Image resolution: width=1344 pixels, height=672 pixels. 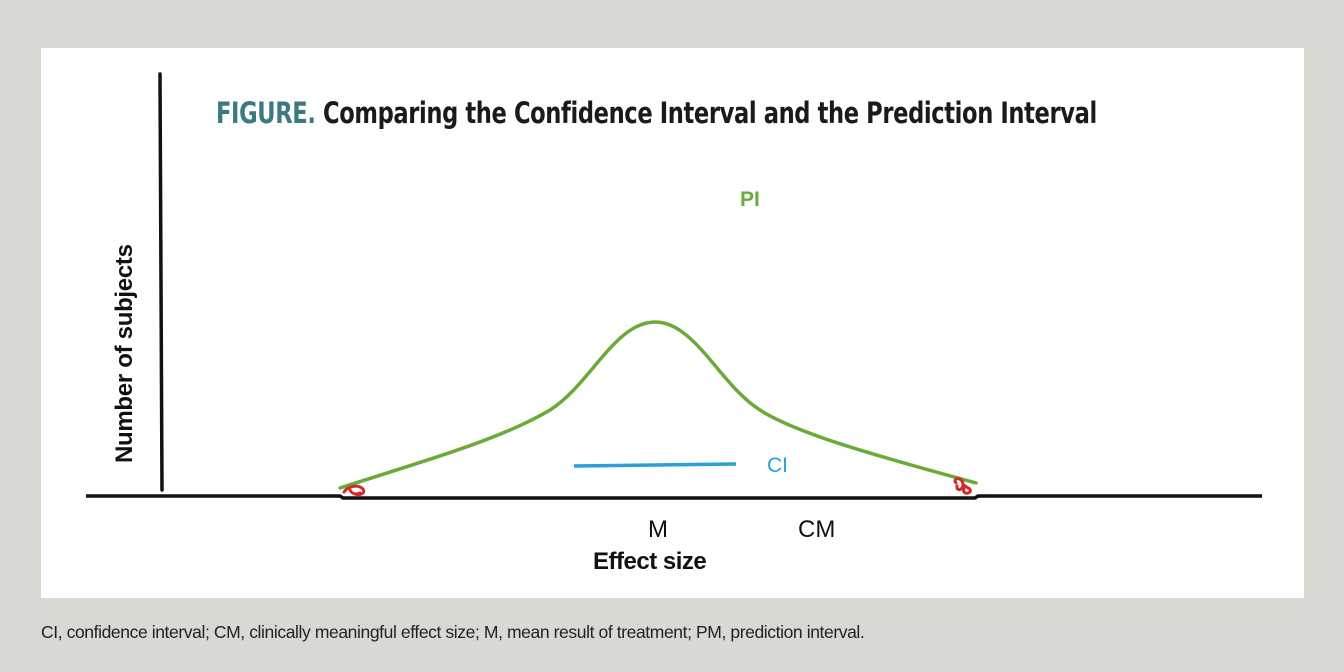 I want to click on right-tail-mark, so click(x=962, y=486).